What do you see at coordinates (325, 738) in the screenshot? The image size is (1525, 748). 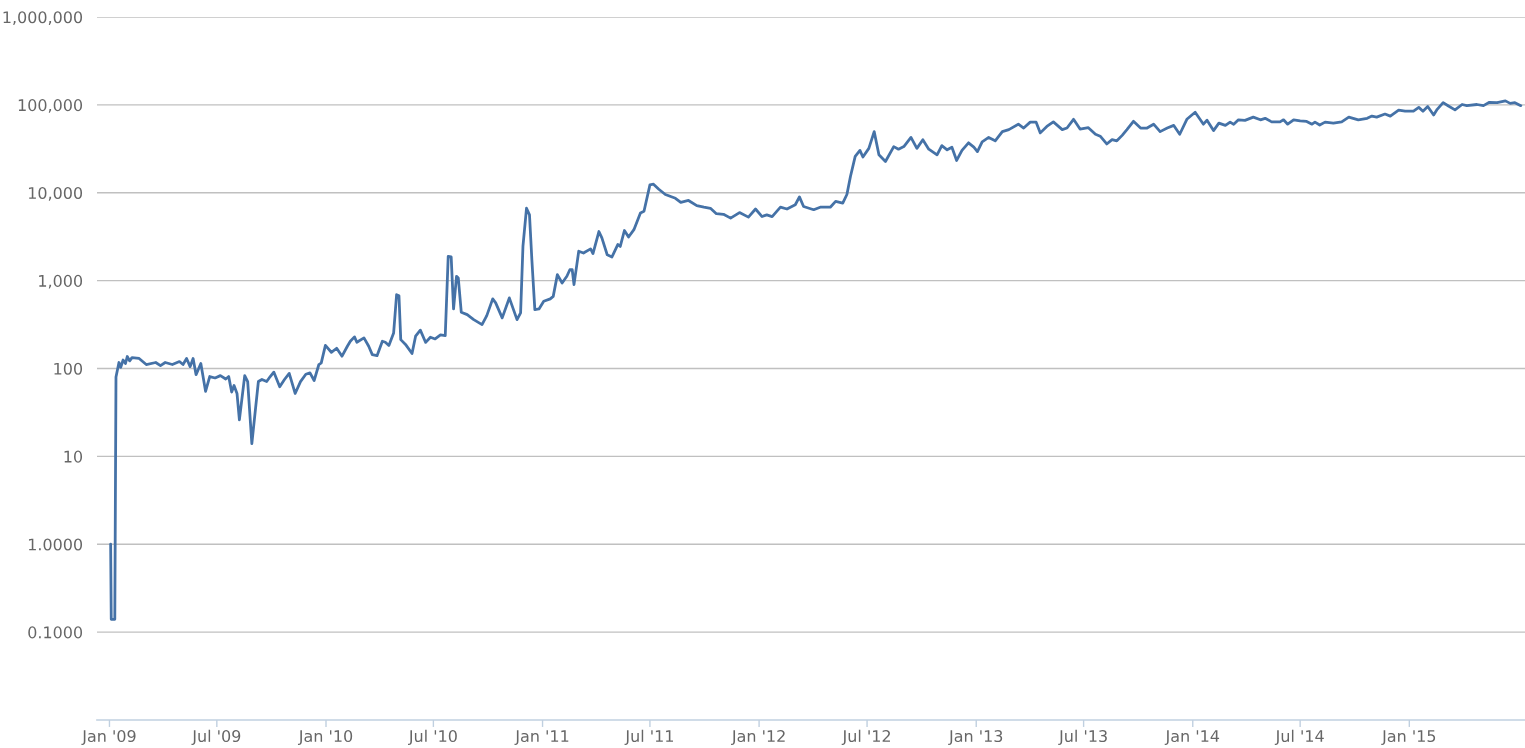 I see `x-tick-label: Jan '10` at bounding box center [325, 738].